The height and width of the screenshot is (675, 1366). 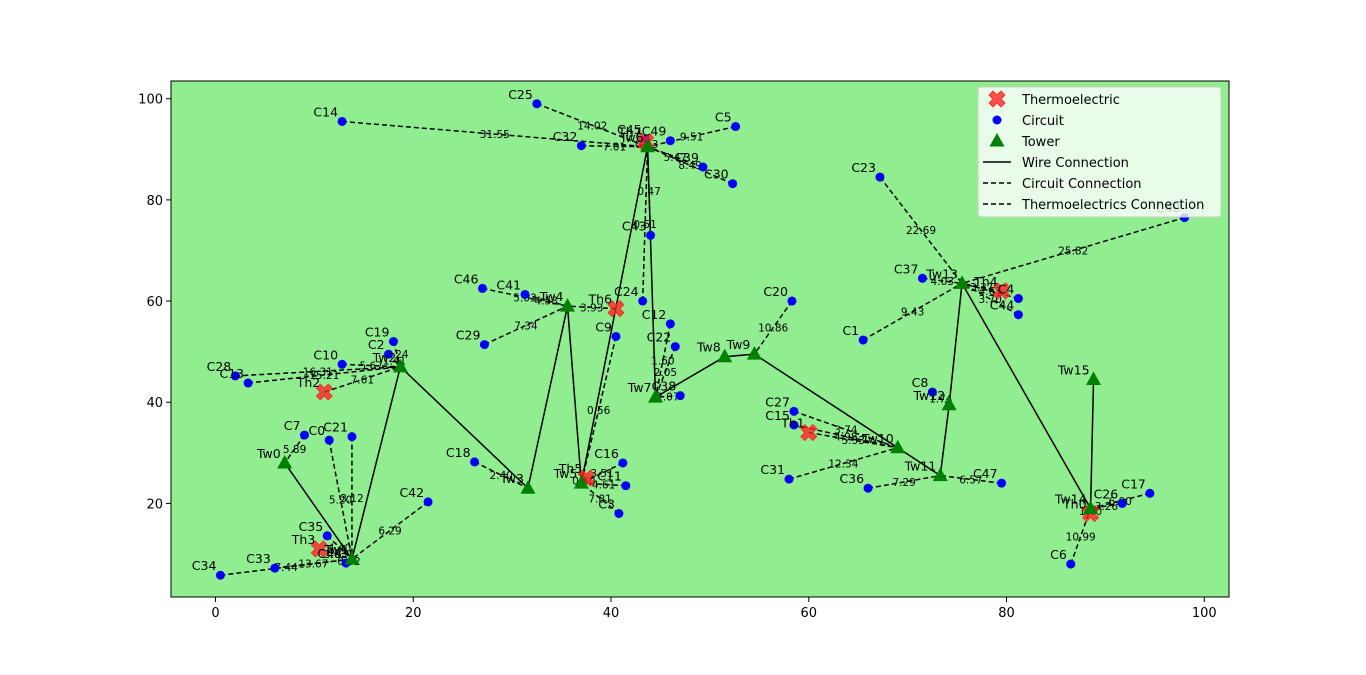 I want to click on circuit-link-C6-Tw14-label: 10.99, so click(x=1081, y=537).